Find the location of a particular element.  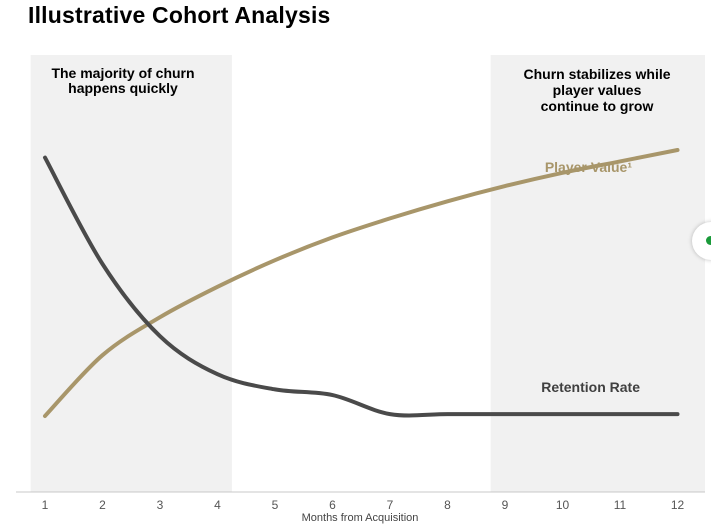

x-tick-label-4: 4 is located at coordinates (217, 505).